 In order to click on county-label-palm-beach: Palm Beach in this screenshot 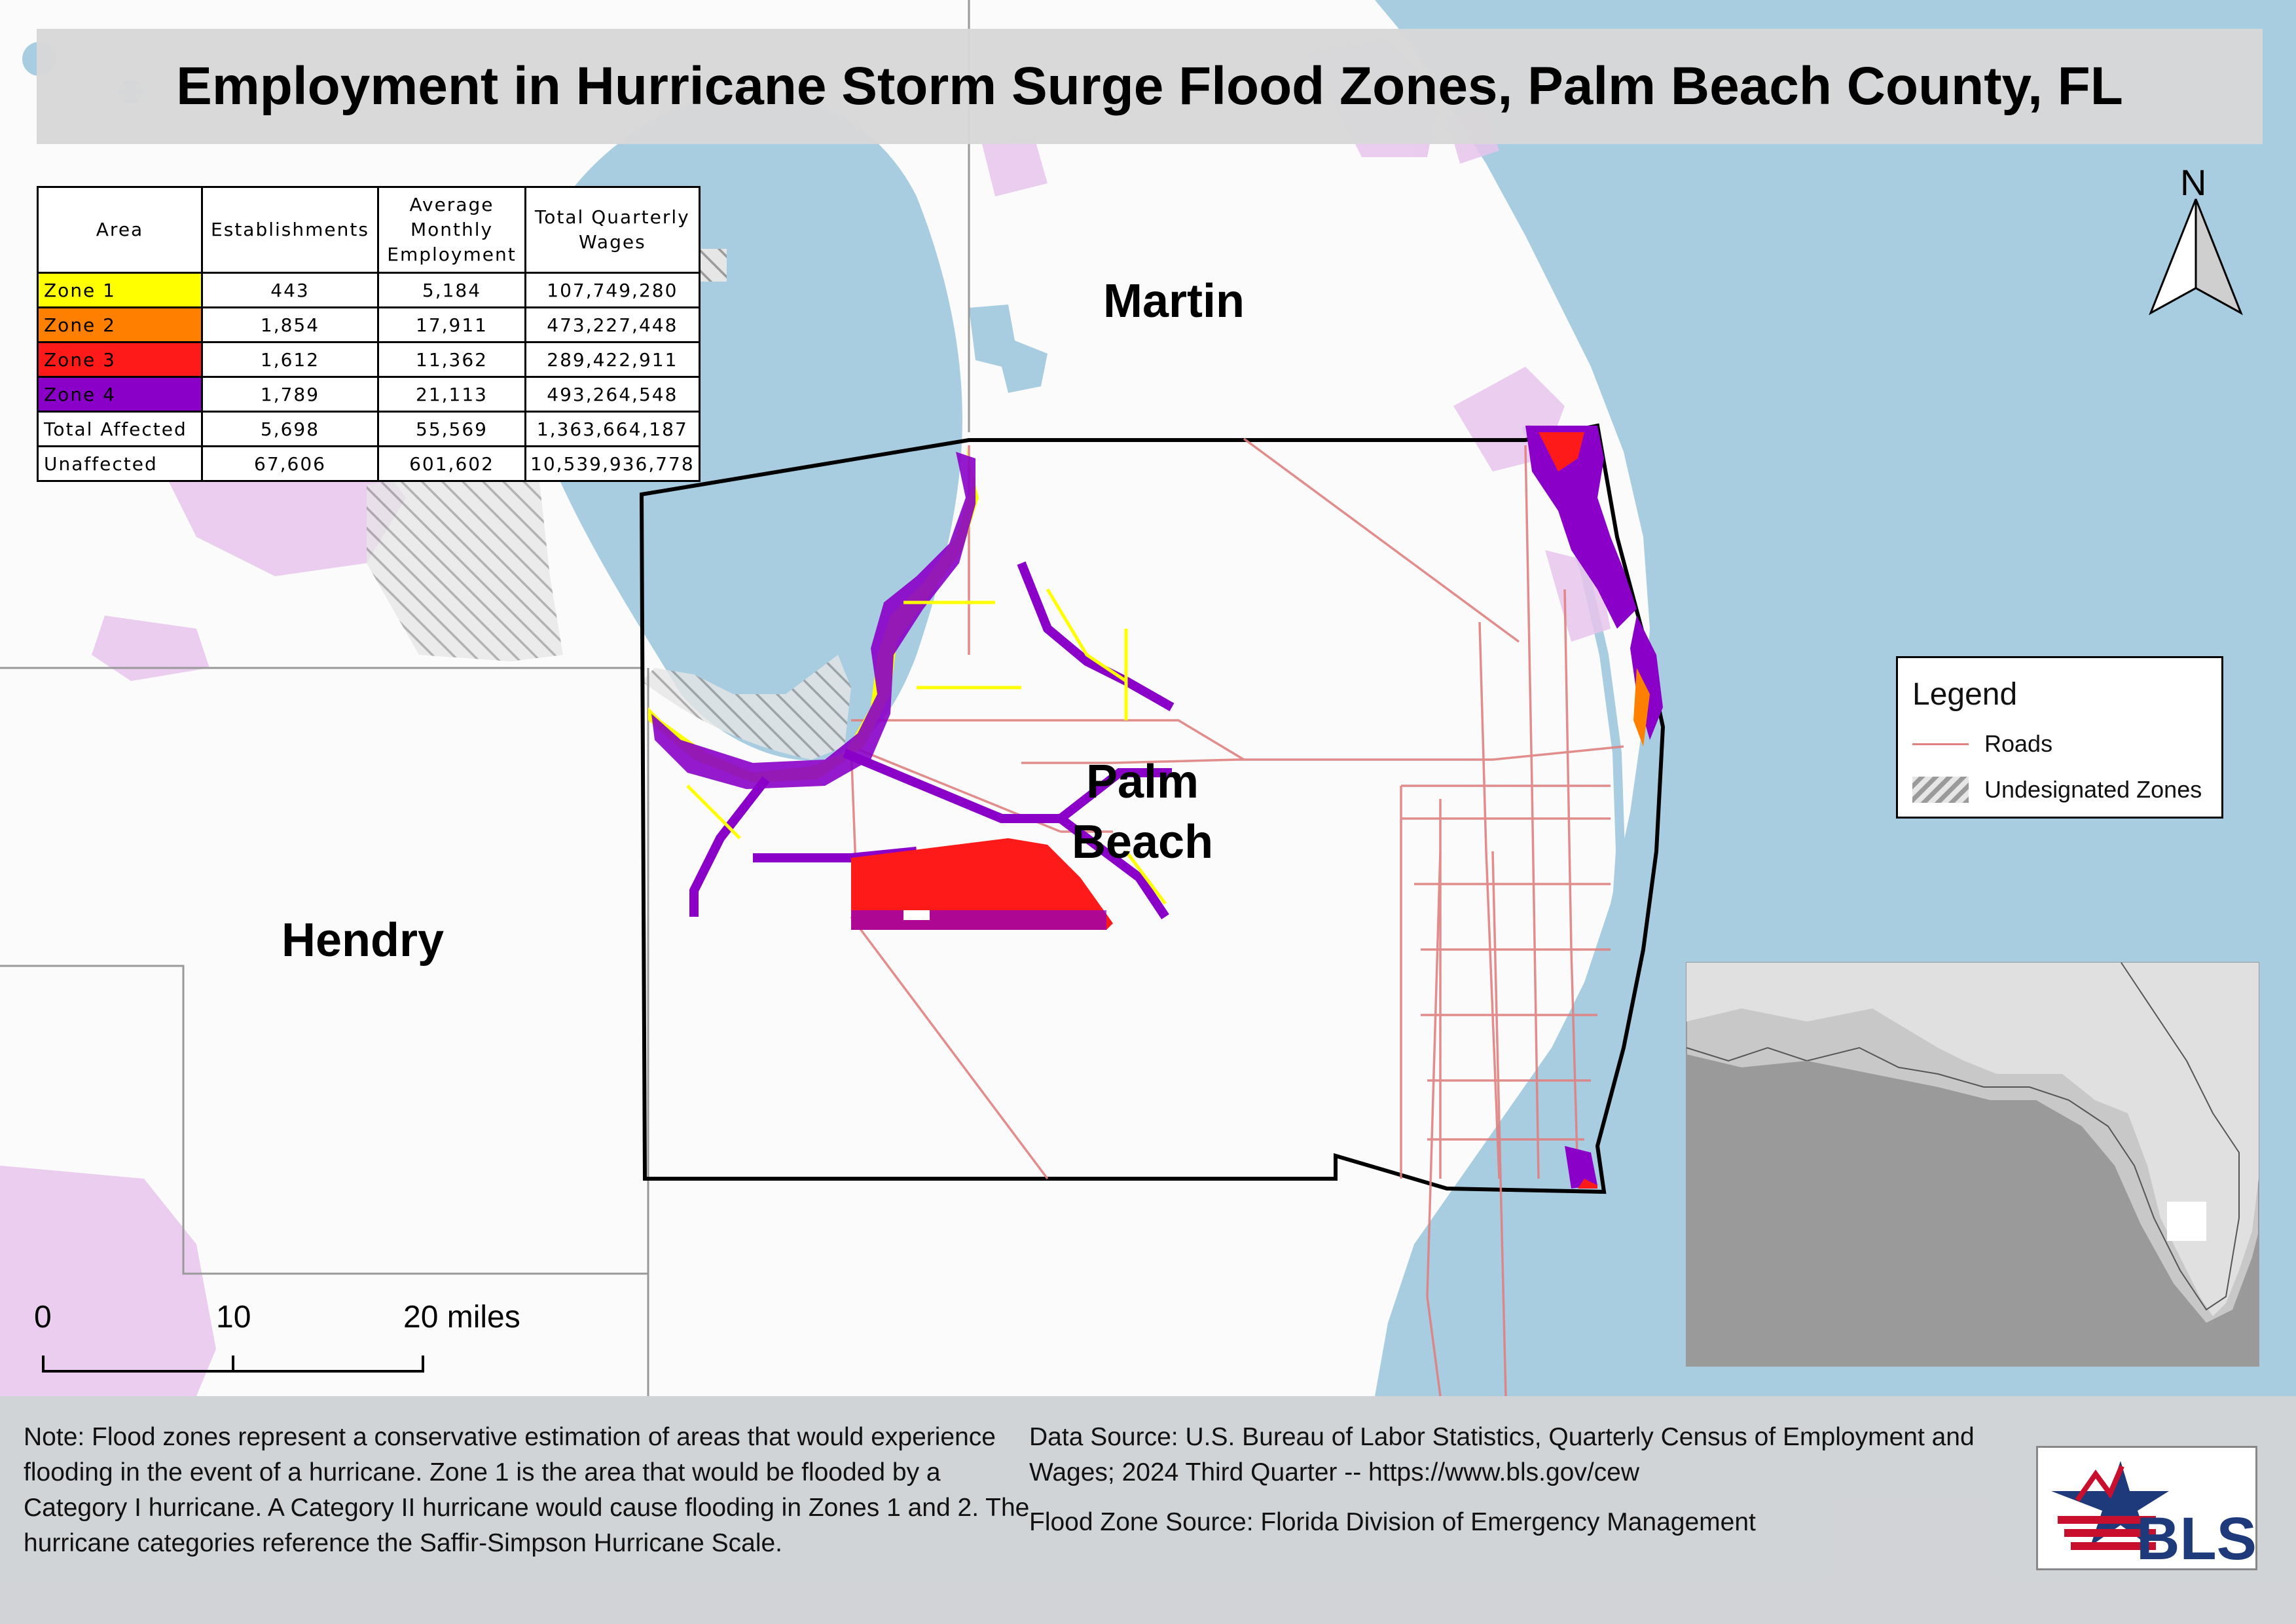, I will do `click(1142, 812)`.